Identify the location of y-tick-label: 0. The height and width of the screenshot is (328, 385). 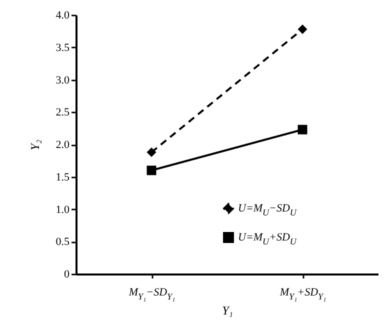
(67, 274).